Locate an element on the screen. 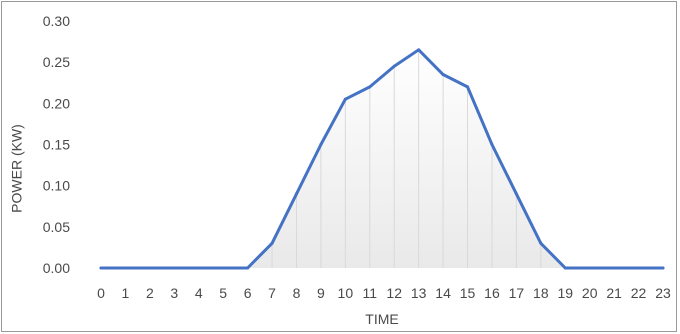  x-tick-label: 7 is located at coordinates (272, 293).